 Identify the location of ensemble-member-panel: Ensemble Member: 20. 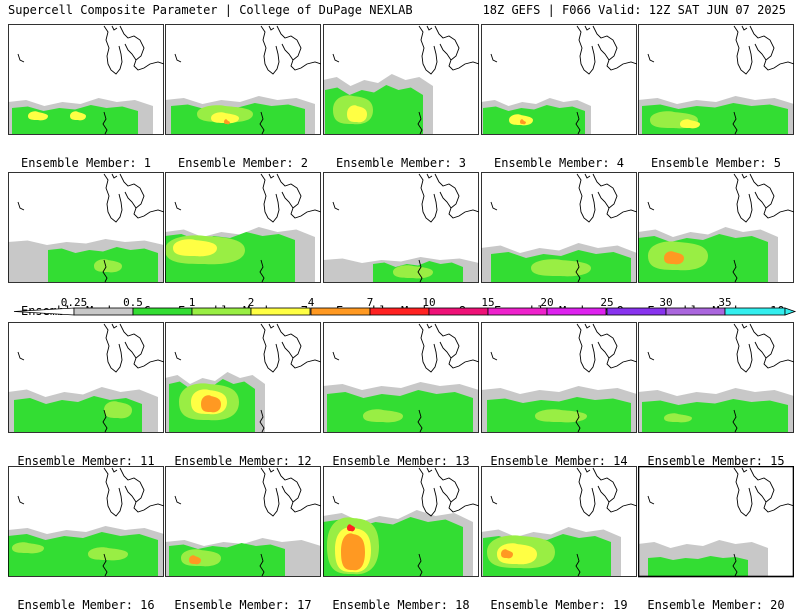
(716, 541).